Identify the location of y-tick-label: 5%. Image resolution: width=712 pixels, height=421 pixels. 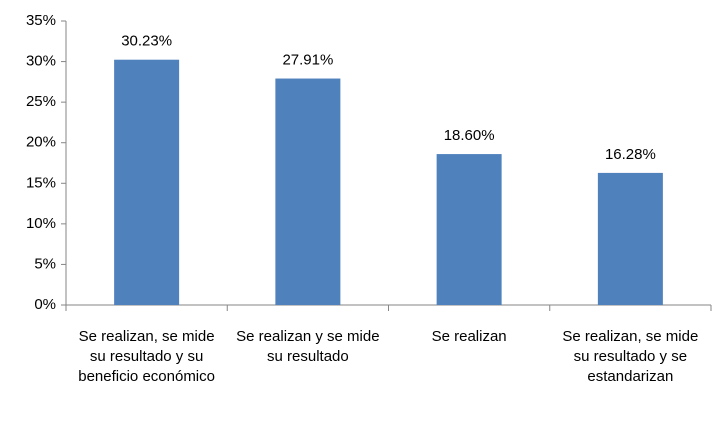
(45, 263).